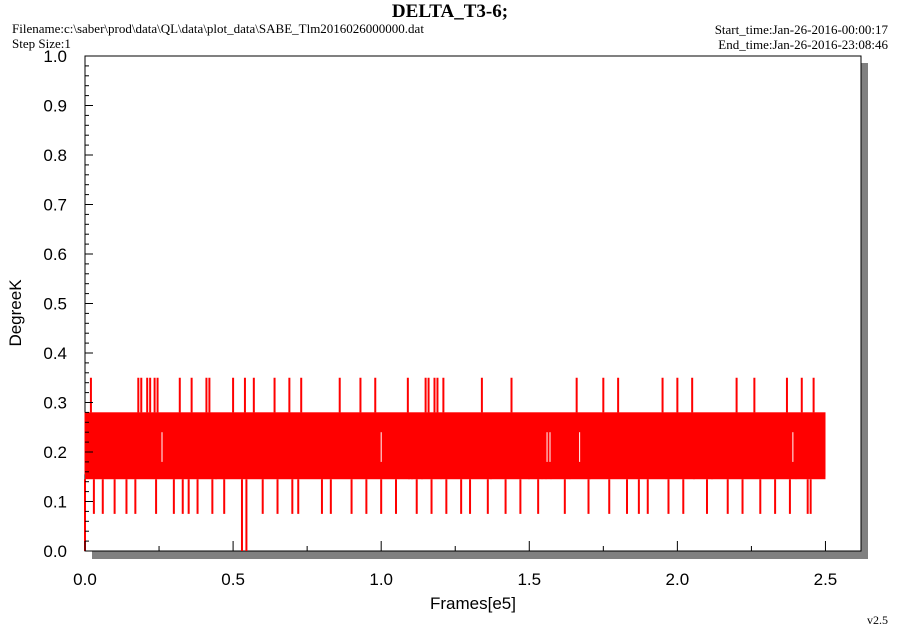 Image resolution: width=900 pixels, height=630 pixels. What do you see at coordinates (678, 579) in the screenshot?
I see `x-tick-label: 2.0` at bounding box center [678, 579].